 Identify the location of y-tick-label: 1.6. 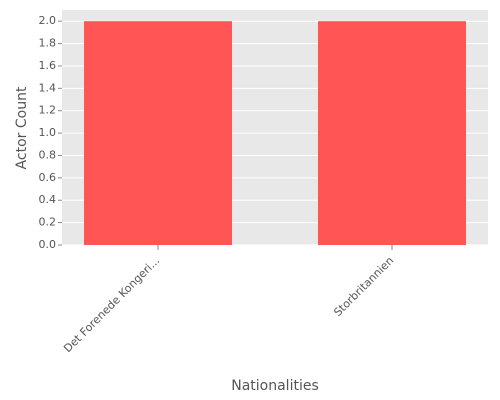
(48, 65).